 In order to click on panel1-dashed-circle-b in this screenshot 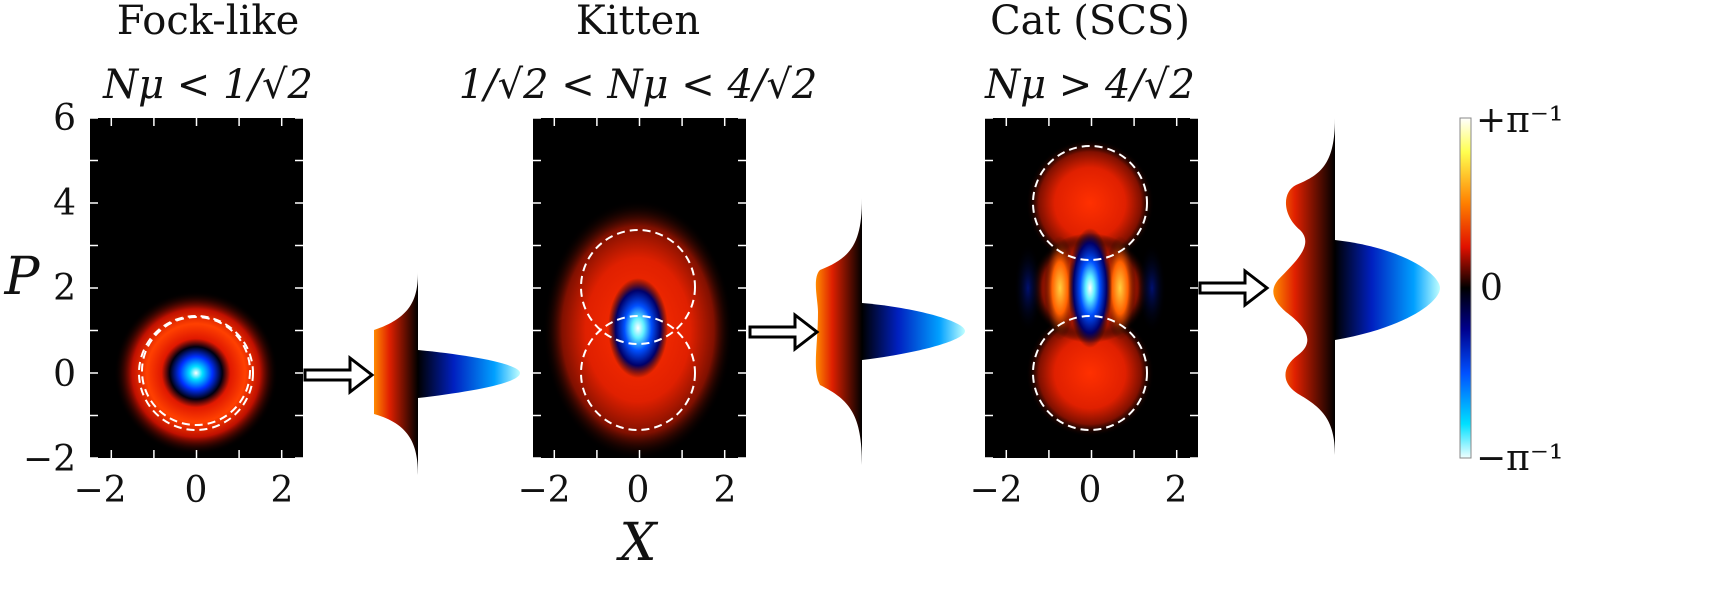, I will do `click(196, 371)`.